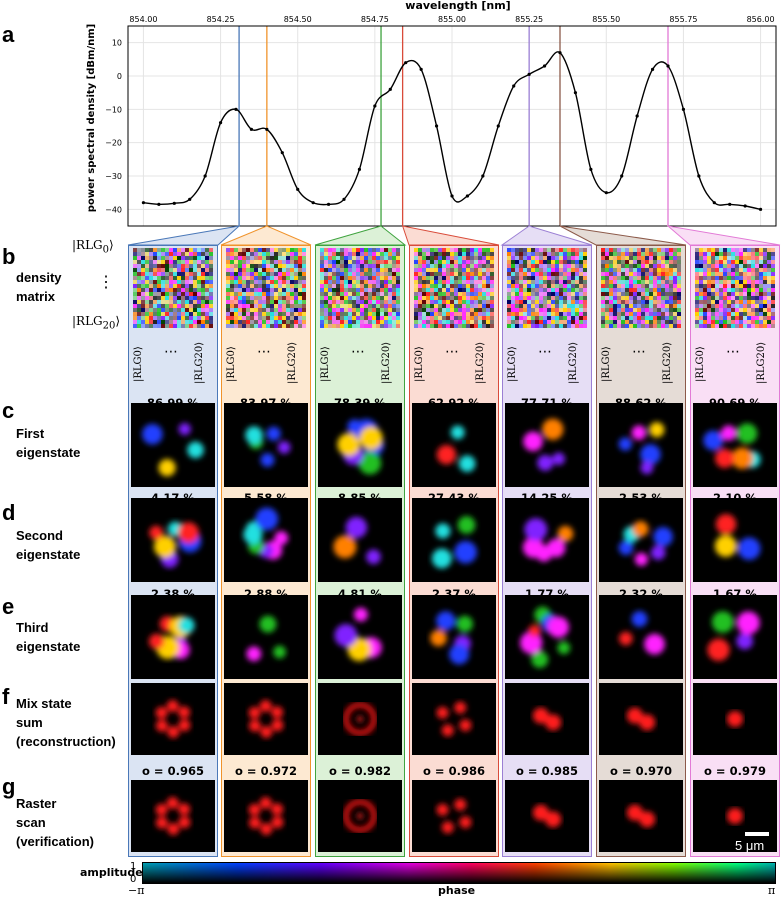 This screenshot has height=902, width=783. What do you see at coordinates (547, 771) in the screenshot?
I see `overlap-value: o = 0.985` at bounding box center [547, 771].